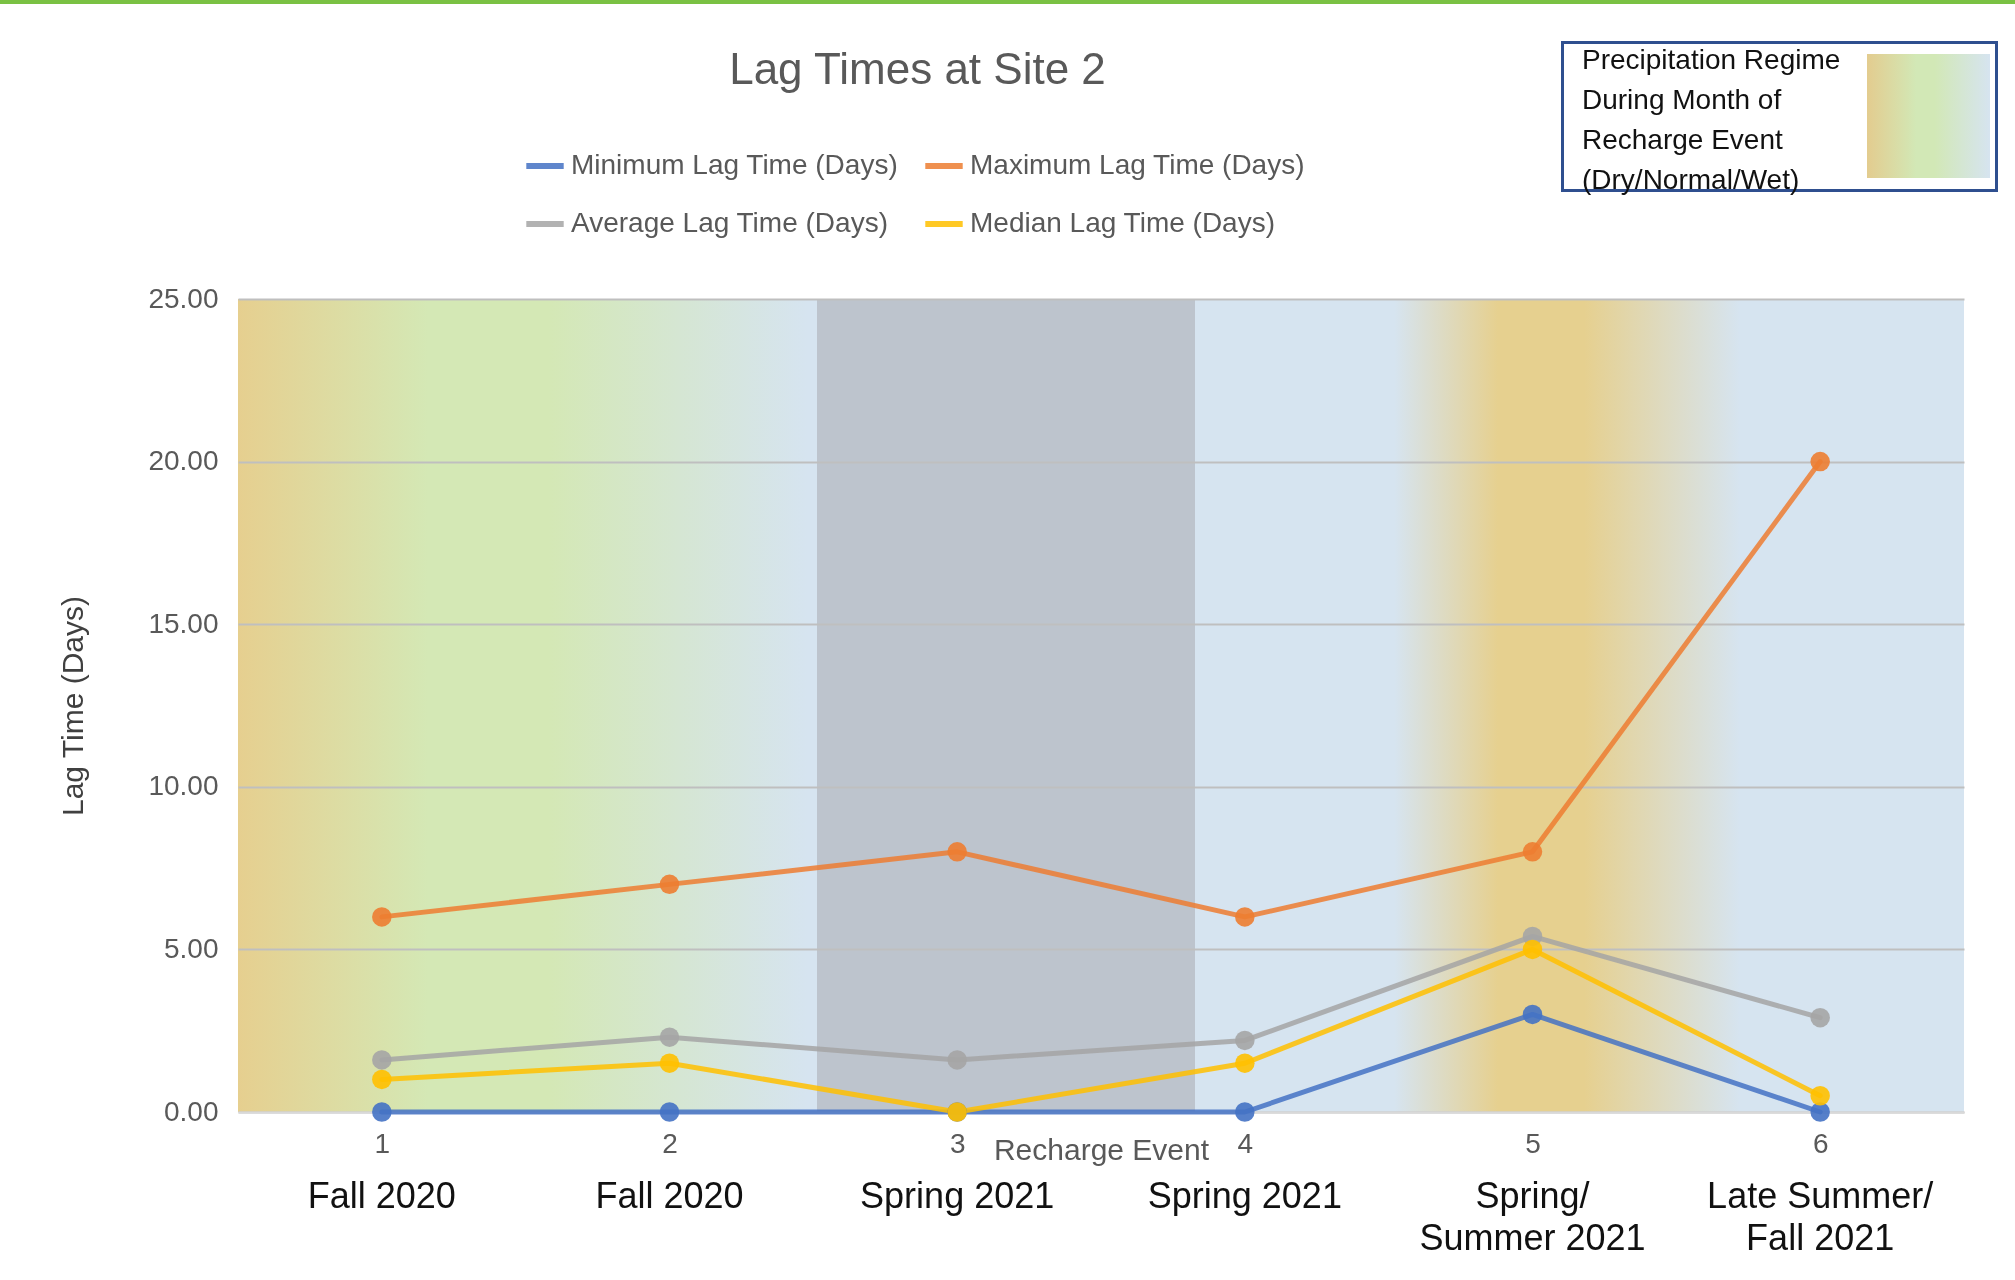  What do you see at coordinates (183, 298) in the screenshot?
I see `y-tick-label: 25.00` at bounding box center [183, 298].